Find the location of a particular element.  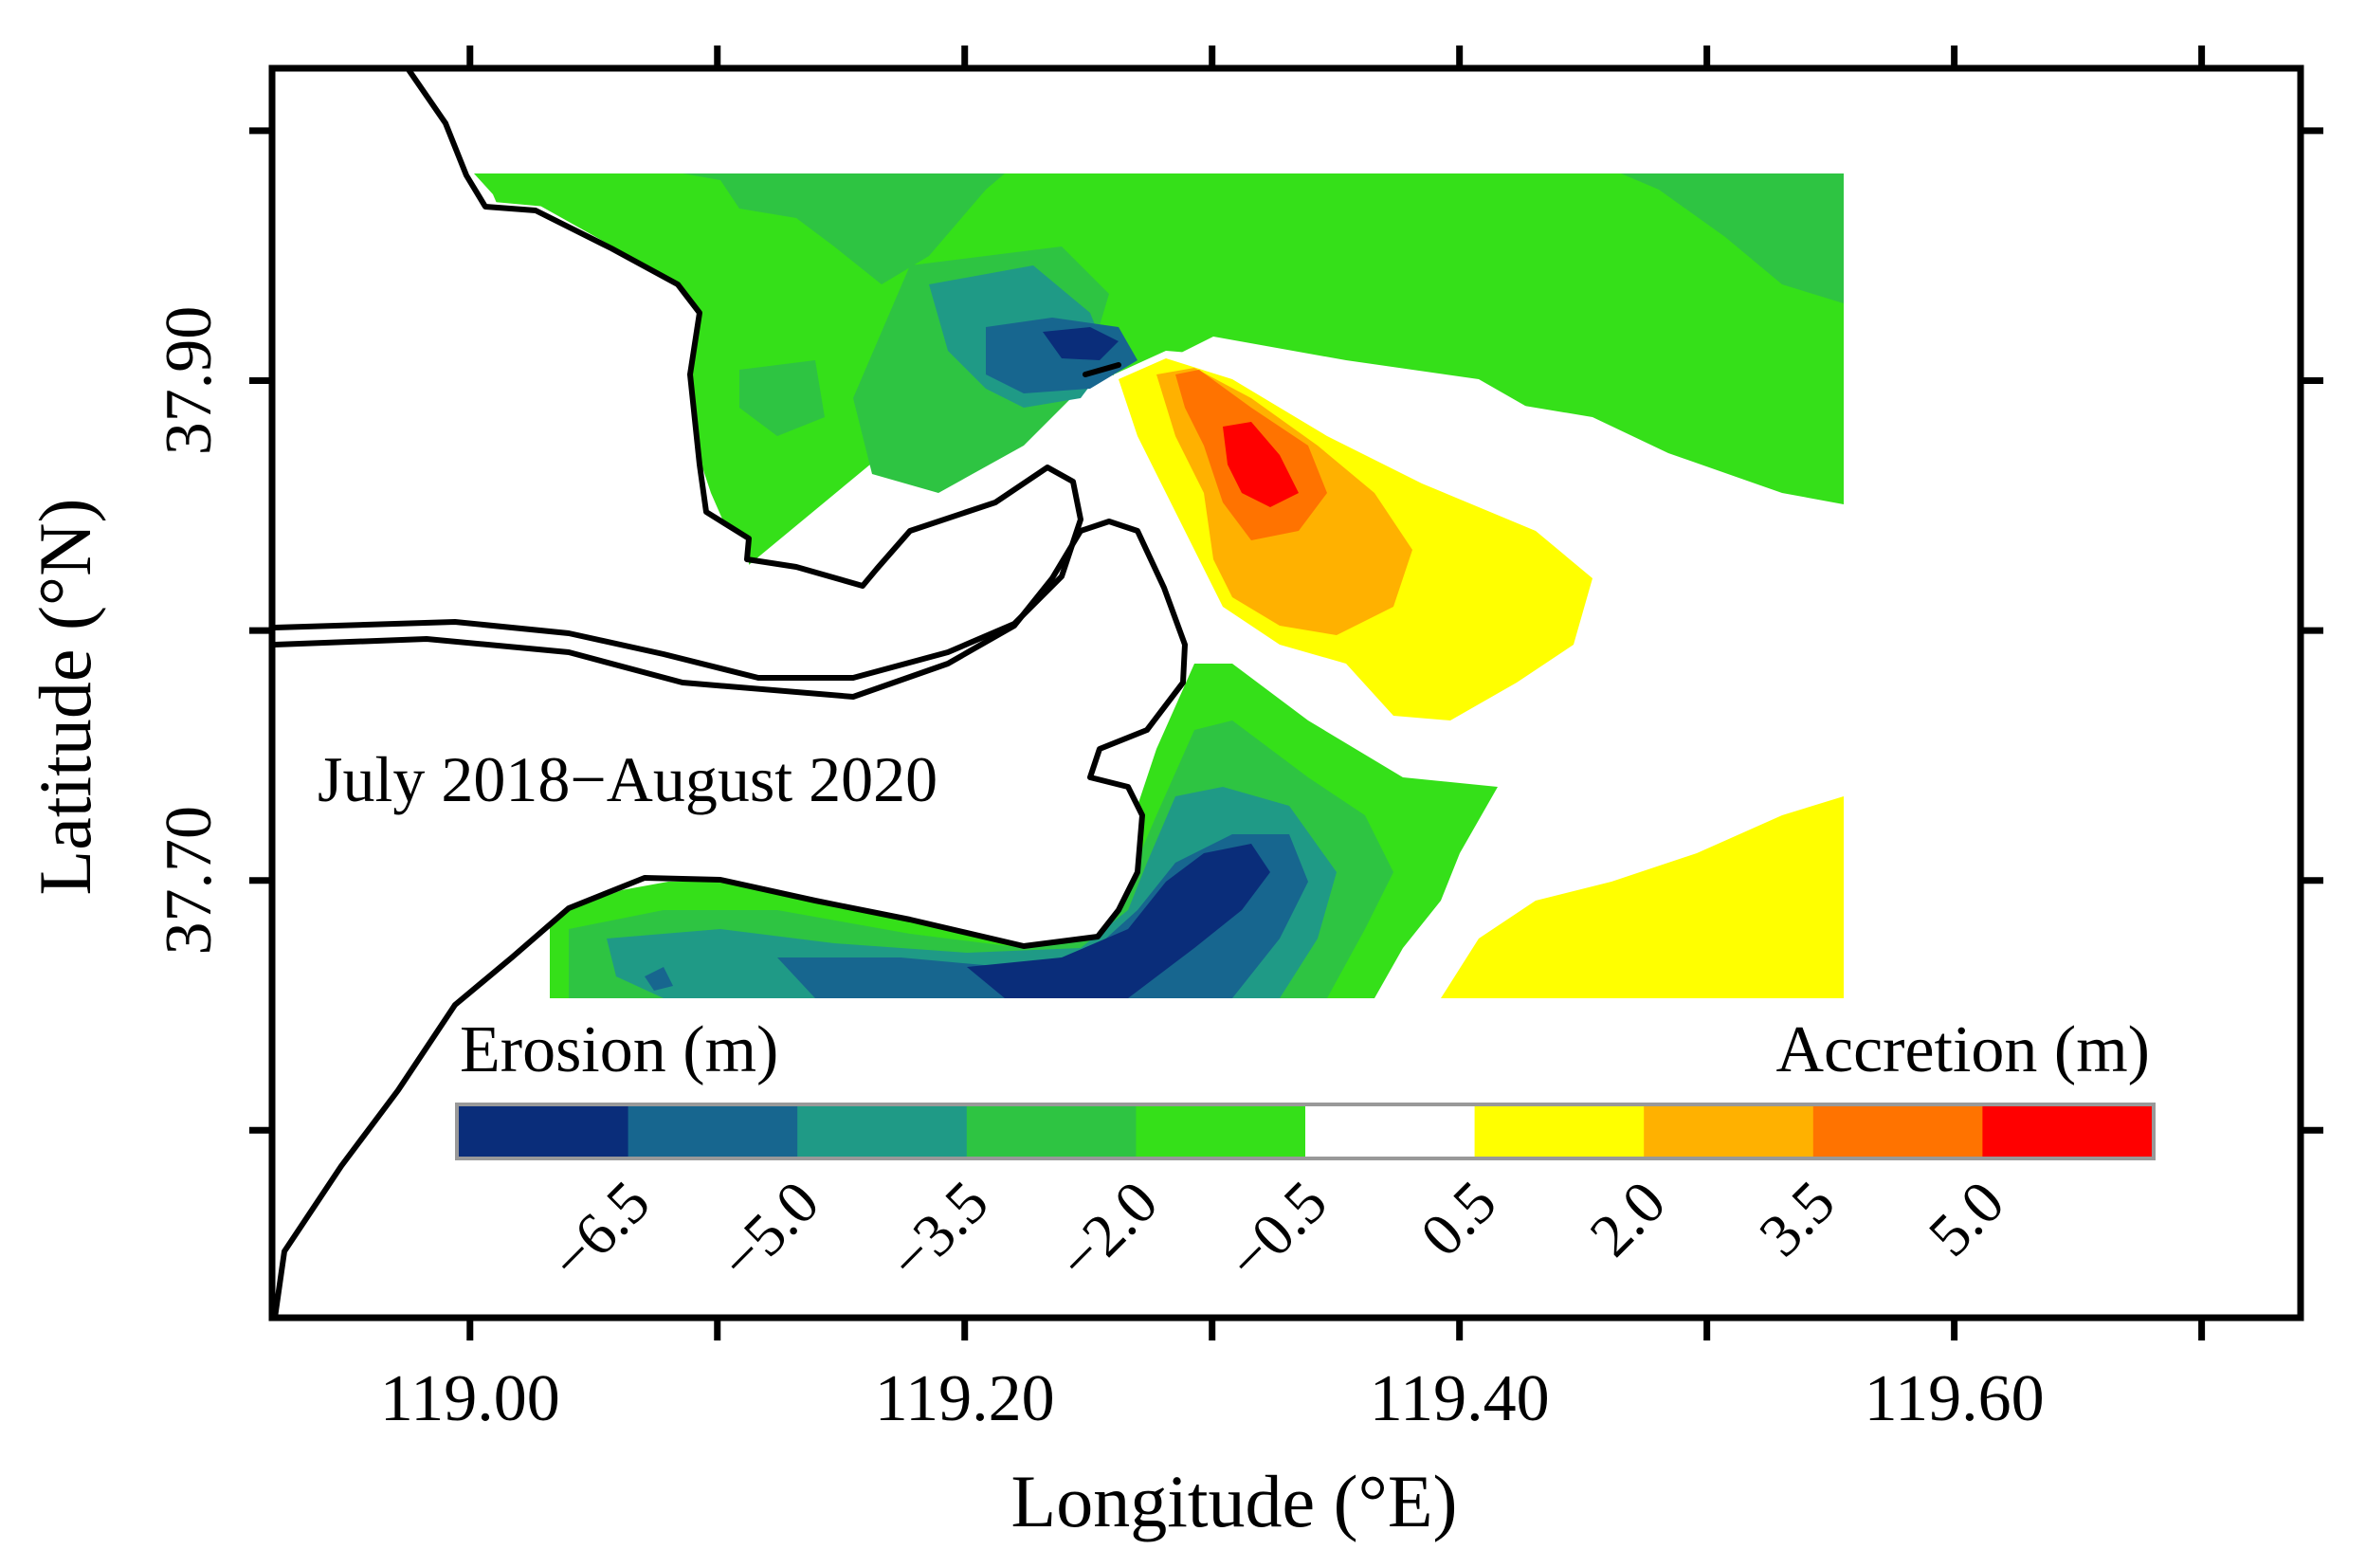

lower-right-accretion-yellow is located at coordinates (1642, 897).